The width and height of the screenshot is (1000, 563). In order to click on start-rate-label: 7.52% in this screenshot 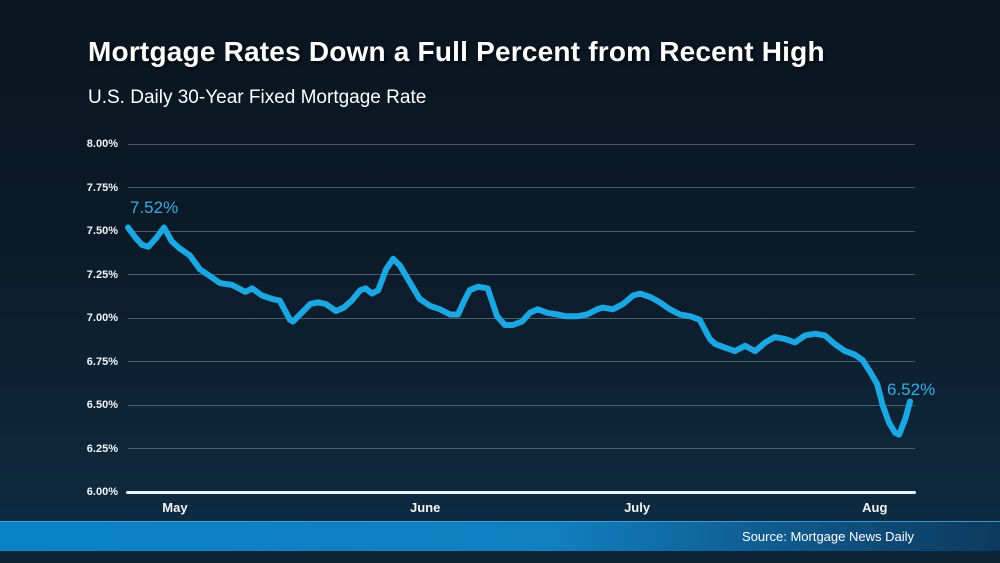, I will do `click(154, 207)`.